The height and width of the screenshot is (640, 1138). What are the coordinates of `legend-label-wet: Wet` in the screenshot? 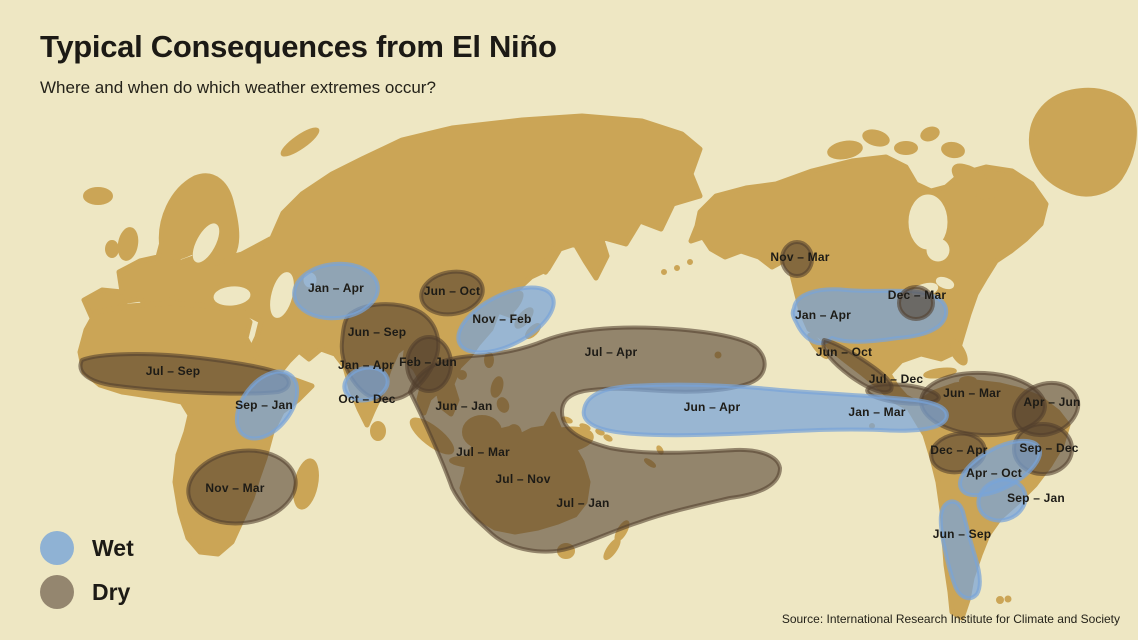 It's located at (113, 547).